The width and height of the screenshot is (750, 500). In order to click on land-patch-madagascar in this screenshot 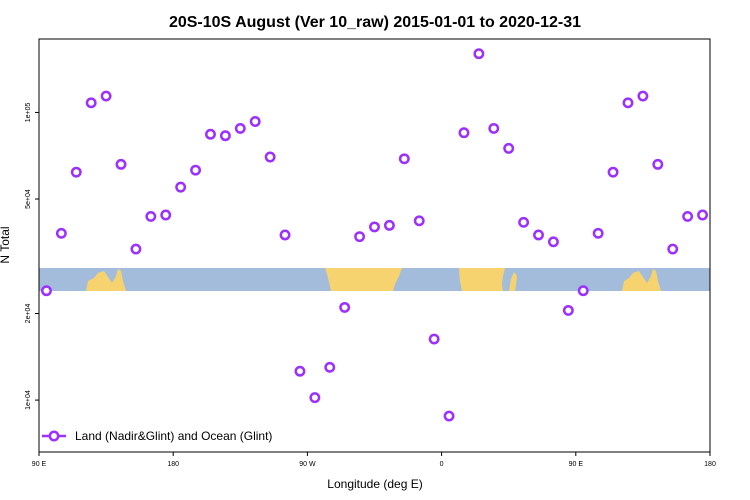, I will do `click(513, 281)`.